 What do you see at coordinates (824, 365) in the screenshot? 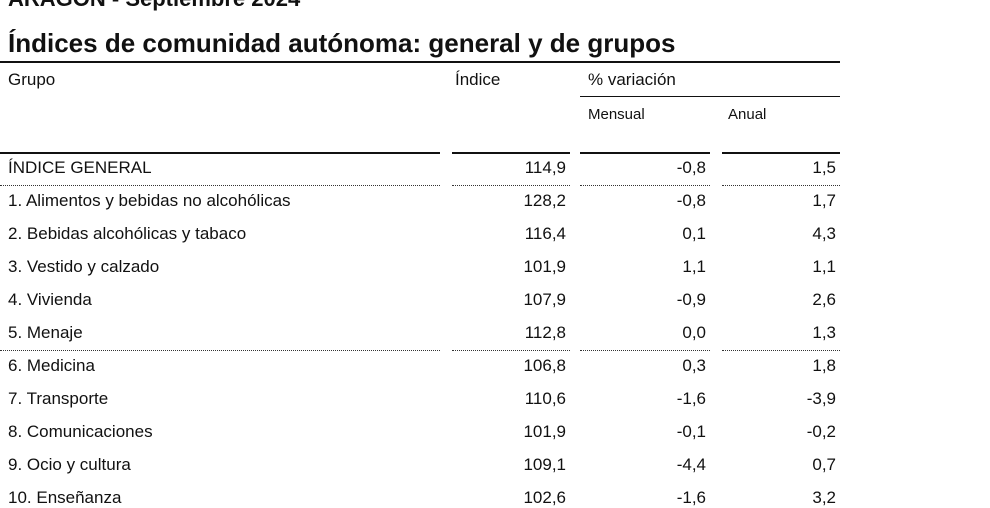
I see `annual-value: 1,8` at bounding box center [824, 365].